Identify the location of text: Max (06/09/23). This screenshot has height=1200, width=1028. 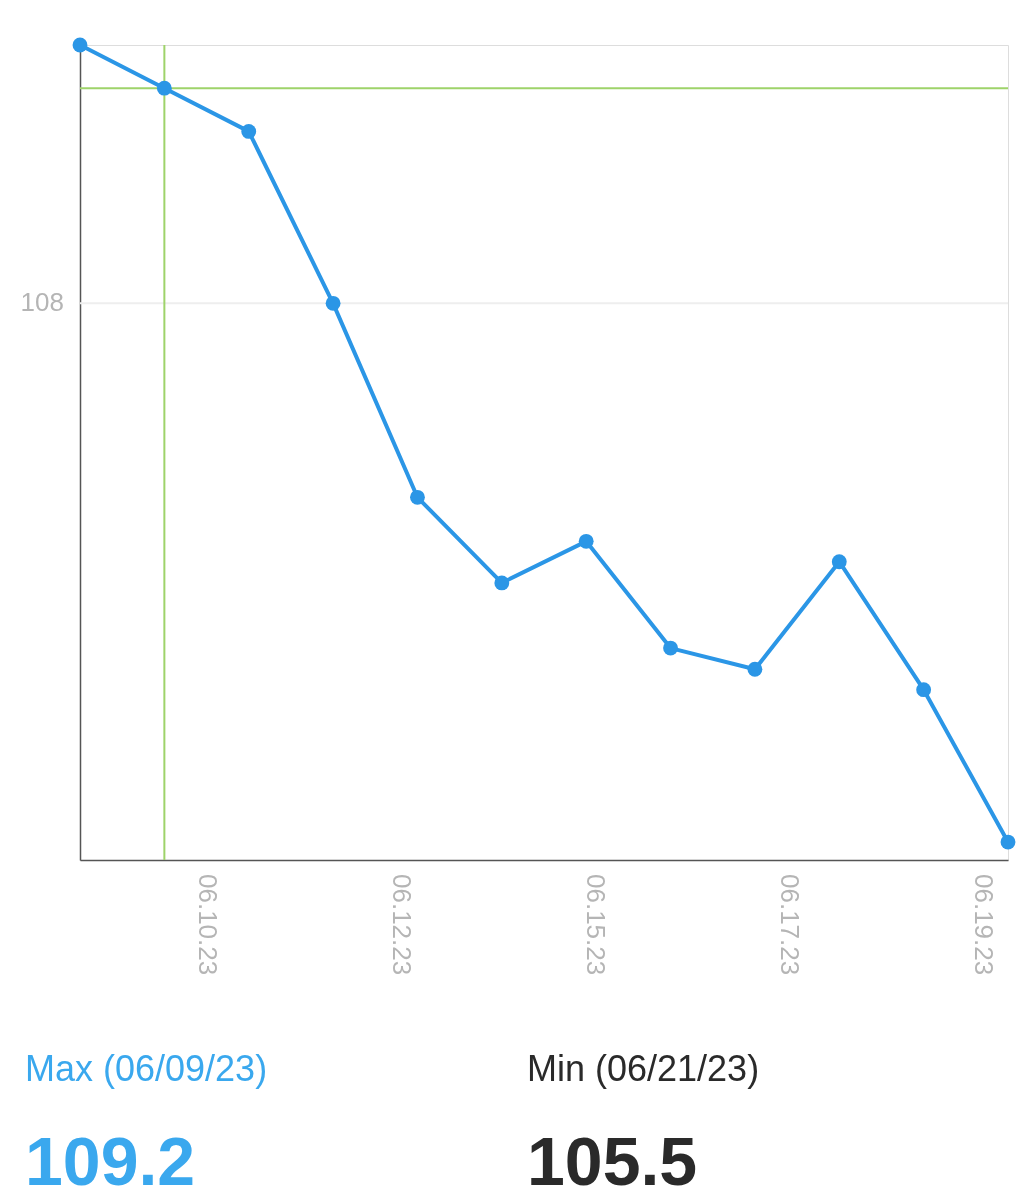
(146, 1068).